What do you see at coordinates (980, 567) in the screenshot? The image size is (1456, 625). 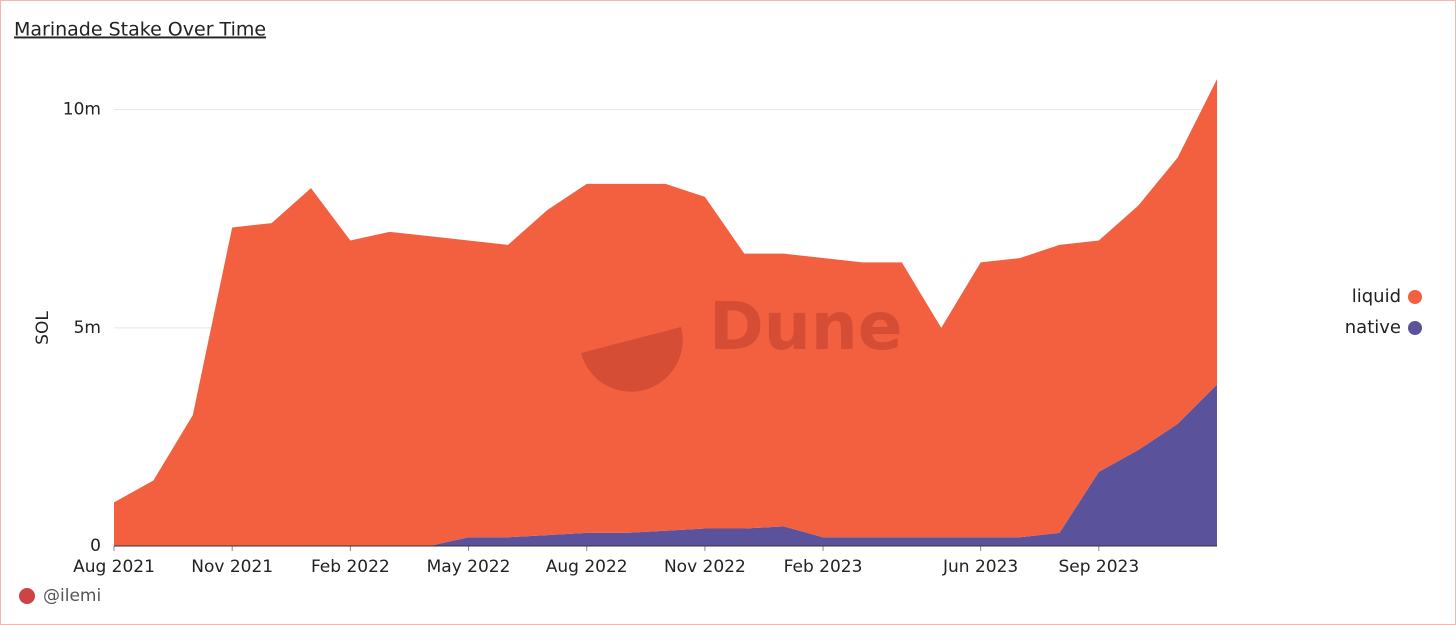 I see `x-tick-label: Jun 2023` at bounding box center [980, 567].